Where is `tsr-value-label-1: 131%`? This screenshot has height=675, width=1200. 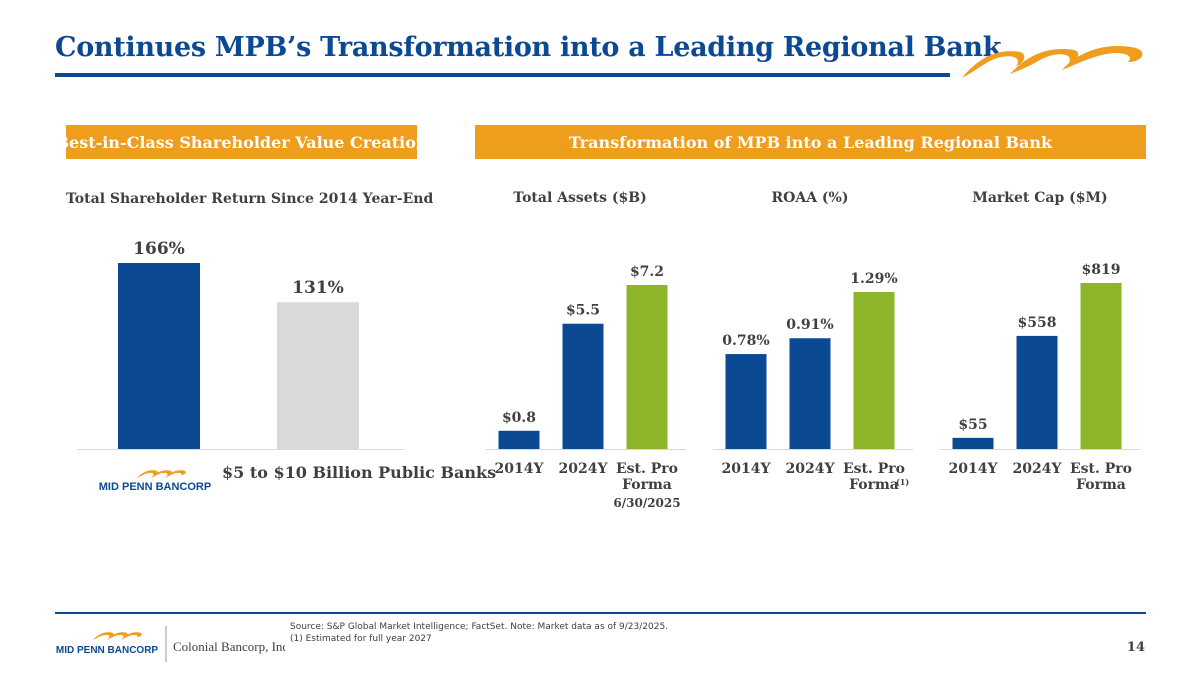 tsr-value-label-1: 131% is located at coordinates (318, 288).